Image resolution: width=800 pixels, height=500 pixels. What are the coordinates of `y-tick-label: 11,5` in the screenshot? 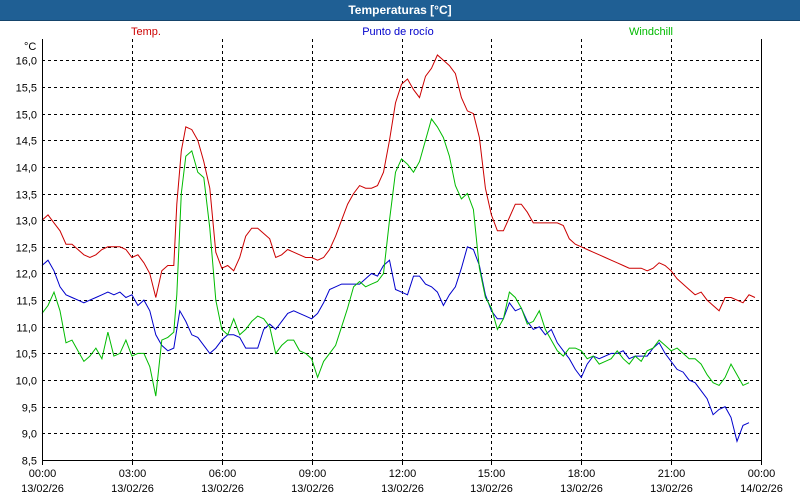 It's located at (26, 302).